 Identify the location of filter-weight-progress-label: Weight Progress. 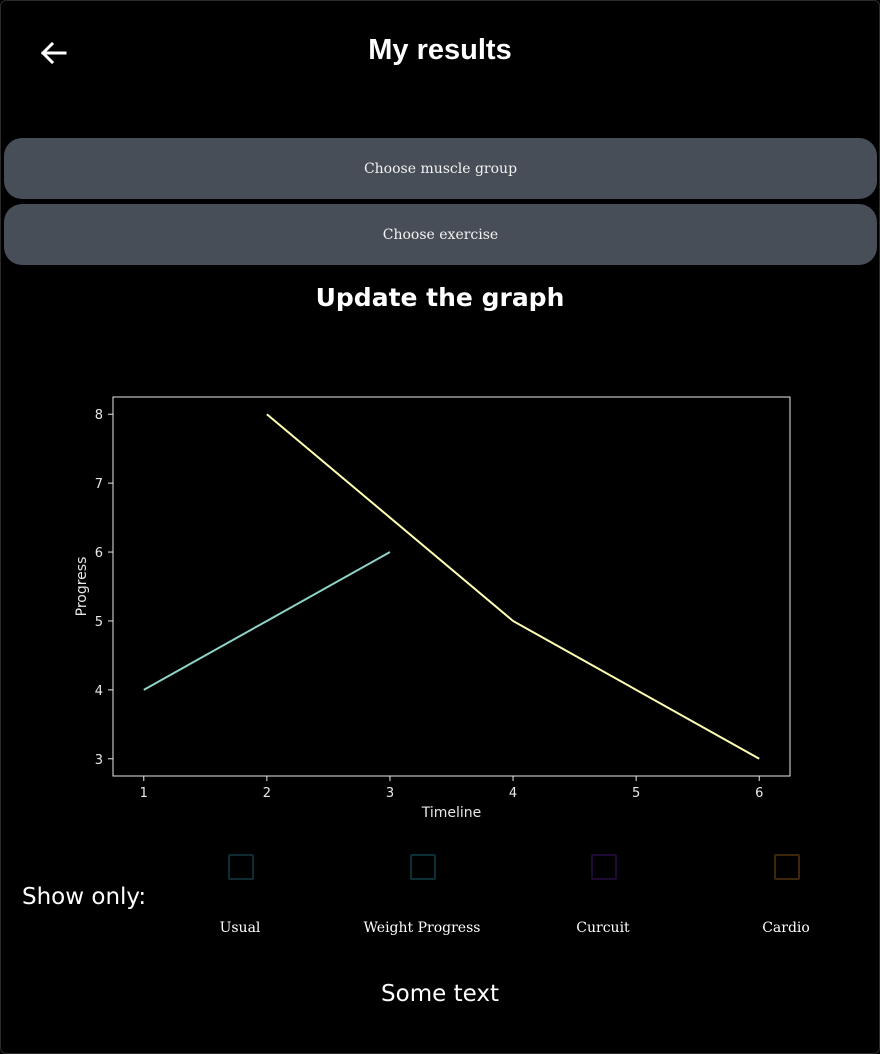
(422, 928).